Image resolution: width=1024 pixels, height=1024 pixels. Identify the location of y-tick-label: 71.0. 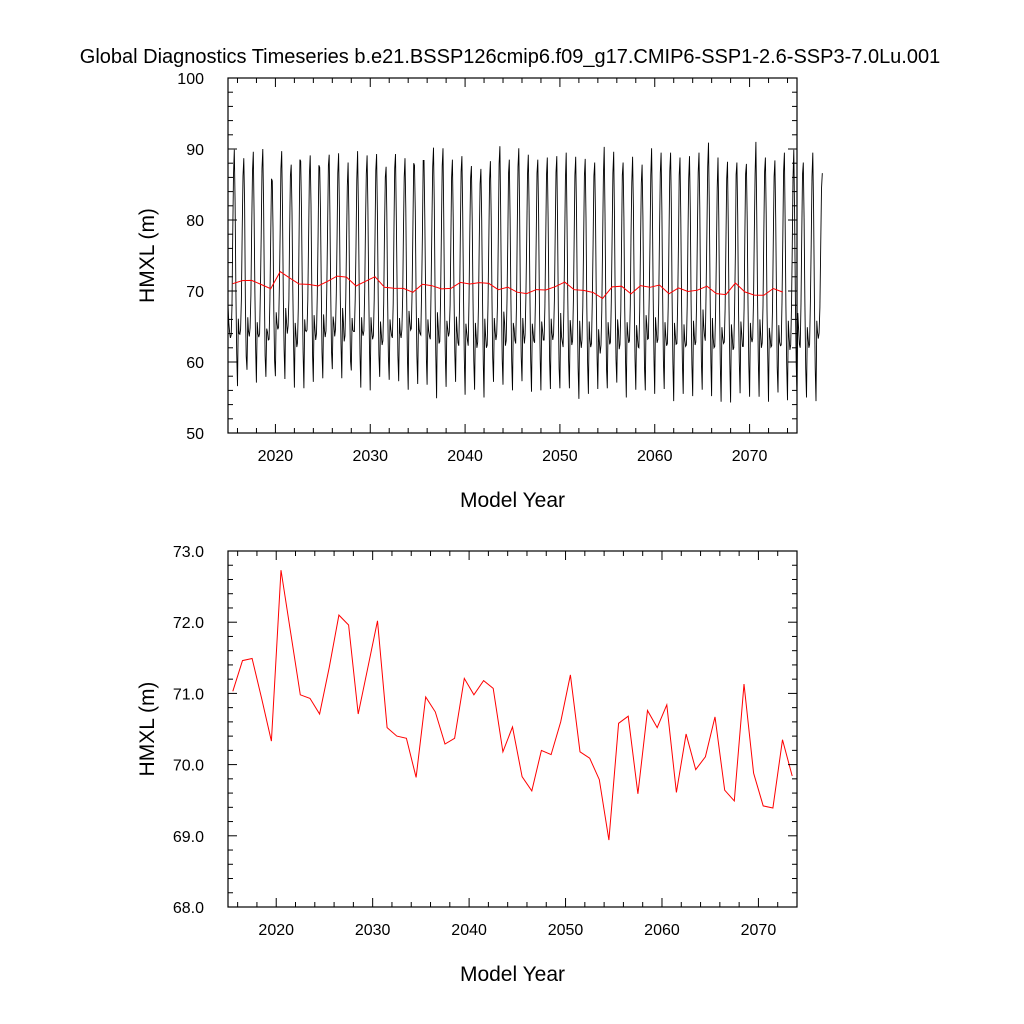
(188, 694).